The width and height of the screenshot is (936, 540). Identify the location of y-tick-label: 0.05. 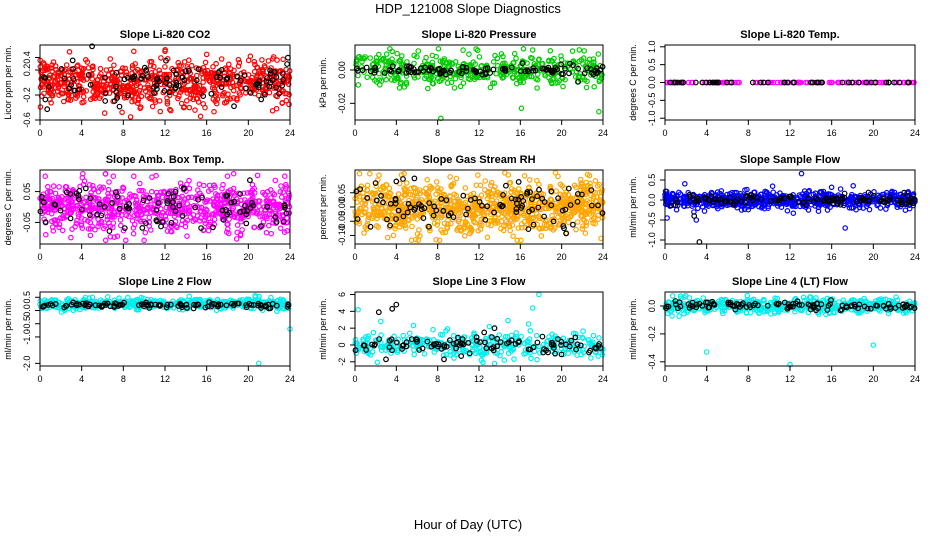
(27, 192).